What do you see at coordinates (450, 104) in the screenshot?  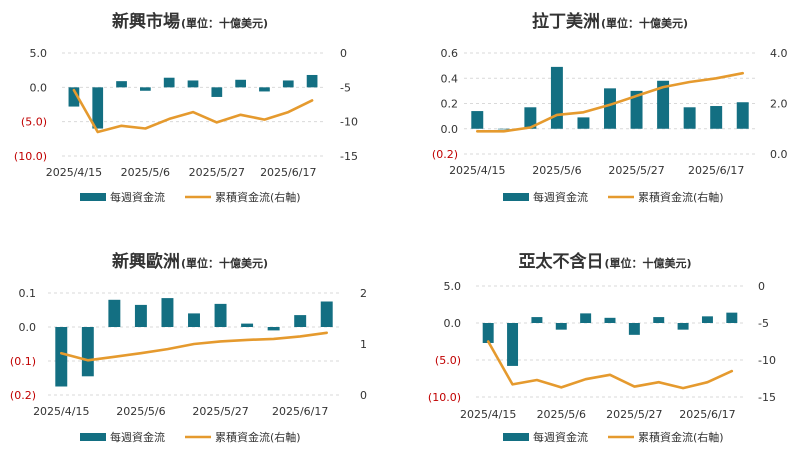 I see `left-axis-tick-label: 0.2` at bounding box center [450, 104].